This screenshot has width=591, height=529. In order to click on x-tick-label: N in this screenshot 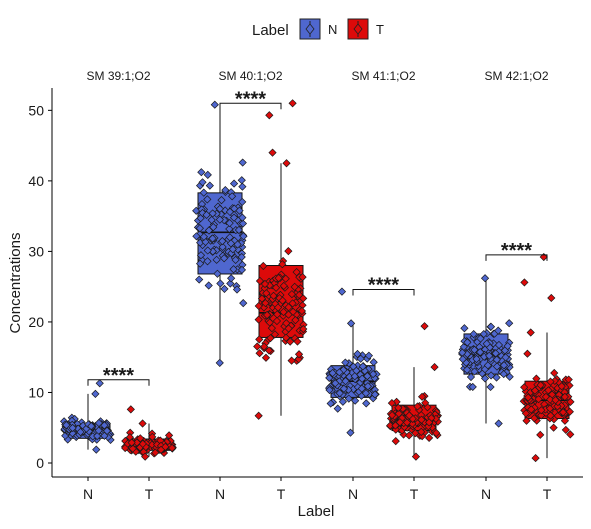, I will do `click(220, 494)`.